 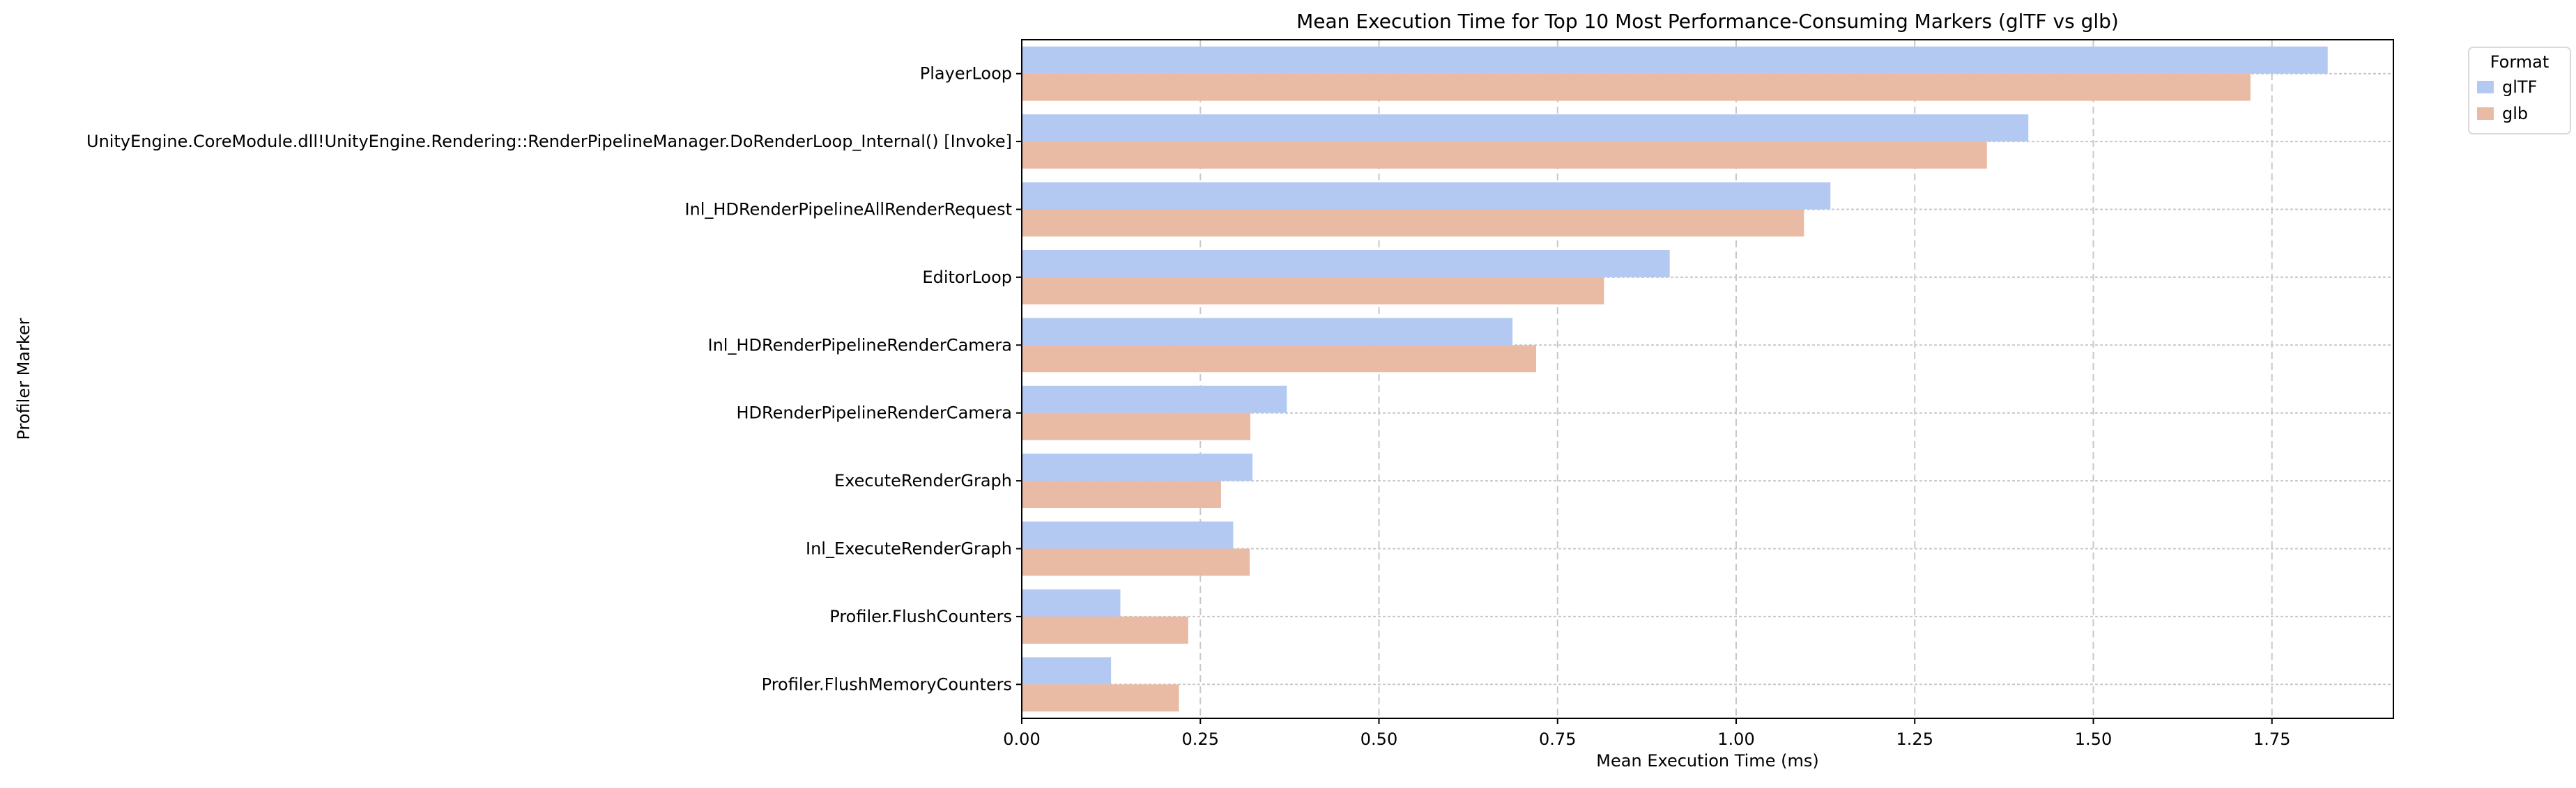 I want to click on x-tick-label: 1.75, so click(x=2271, y=739).